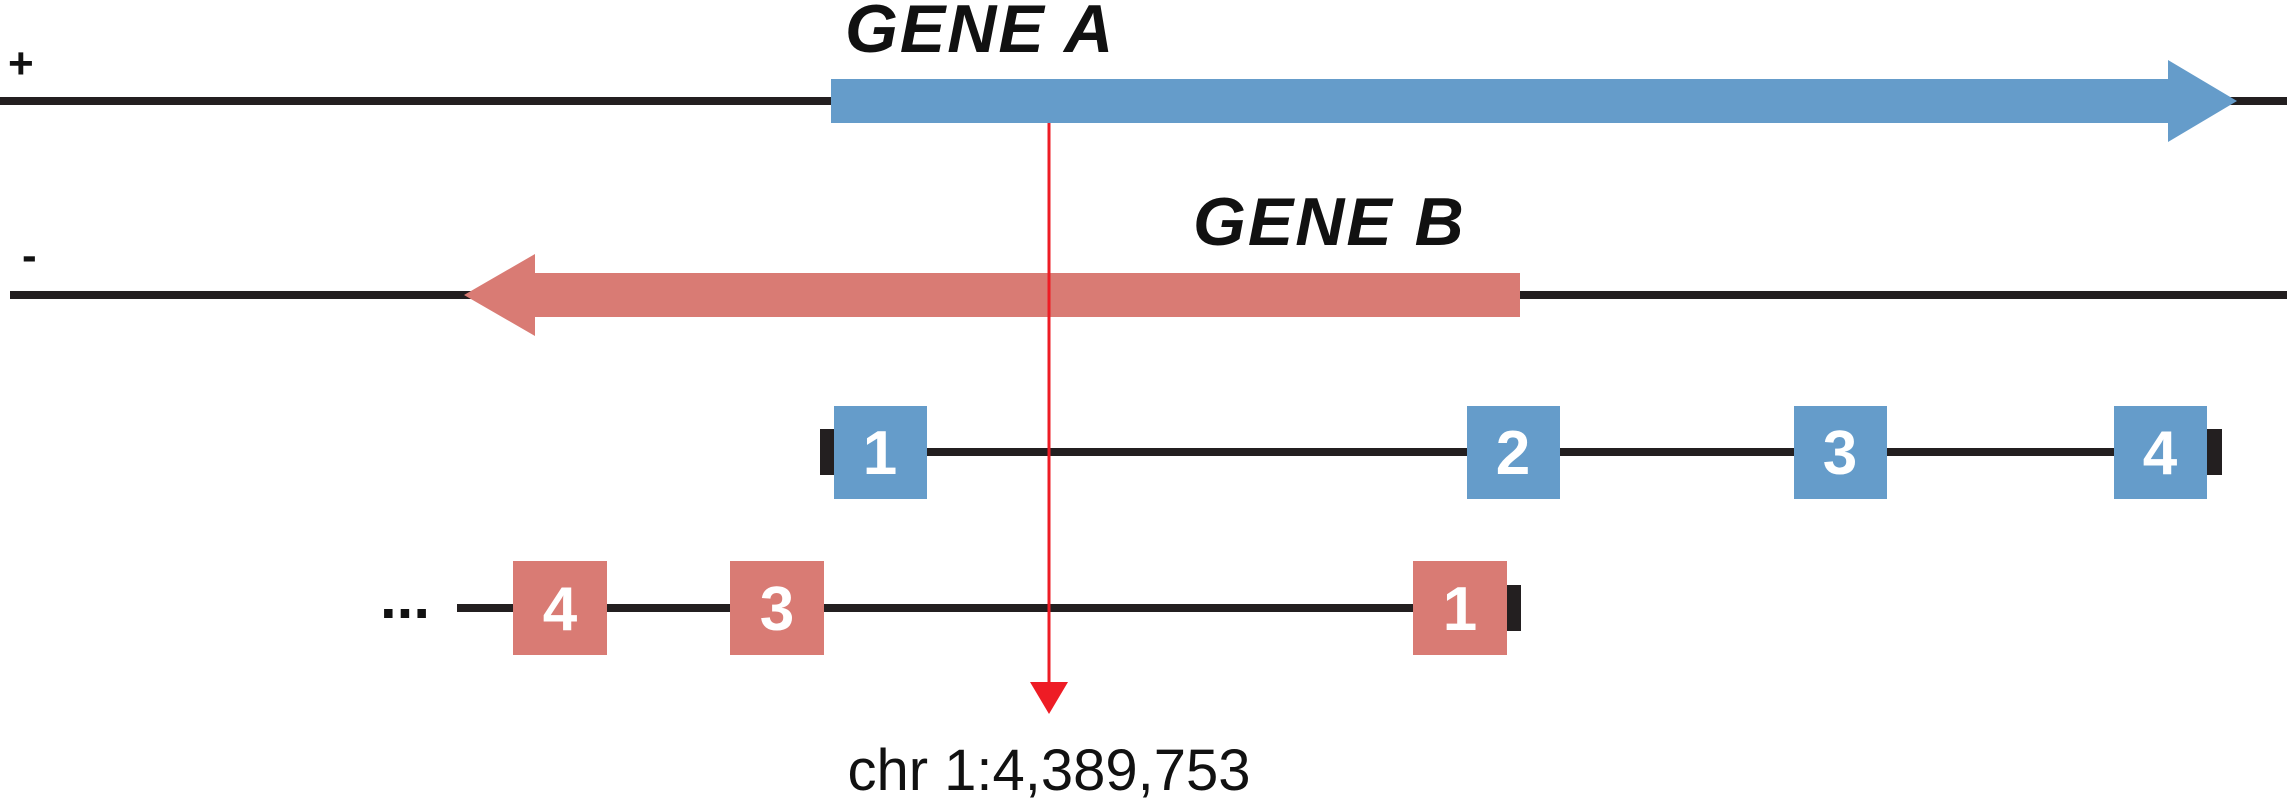 The height and width of the screenshot is (799, 2287). I want to click on marker-arrowhead, so click(1049, 698).